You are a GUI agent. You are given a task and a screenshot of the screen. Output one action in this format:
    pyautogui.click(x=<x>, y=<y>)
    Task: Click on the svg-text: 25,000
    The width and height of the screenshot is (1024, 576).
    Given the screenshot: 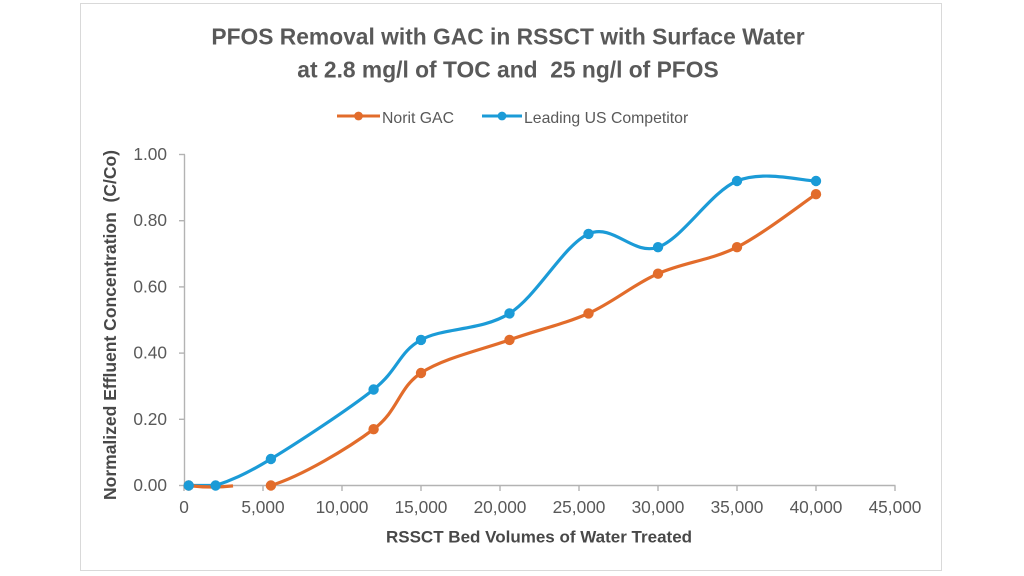 What is the action you would take?
    pyautogui.click(x=579, y=507)
    